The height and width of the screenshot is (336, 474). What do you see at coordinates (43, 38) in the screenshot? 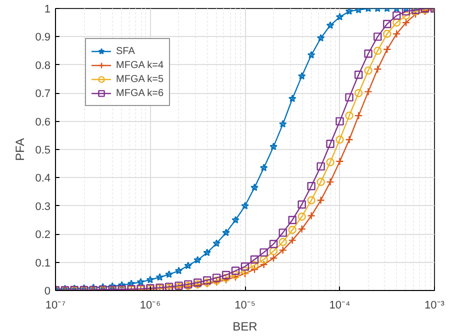
I see `y-tick-label: 0.9` at bounding box center [43, 38].